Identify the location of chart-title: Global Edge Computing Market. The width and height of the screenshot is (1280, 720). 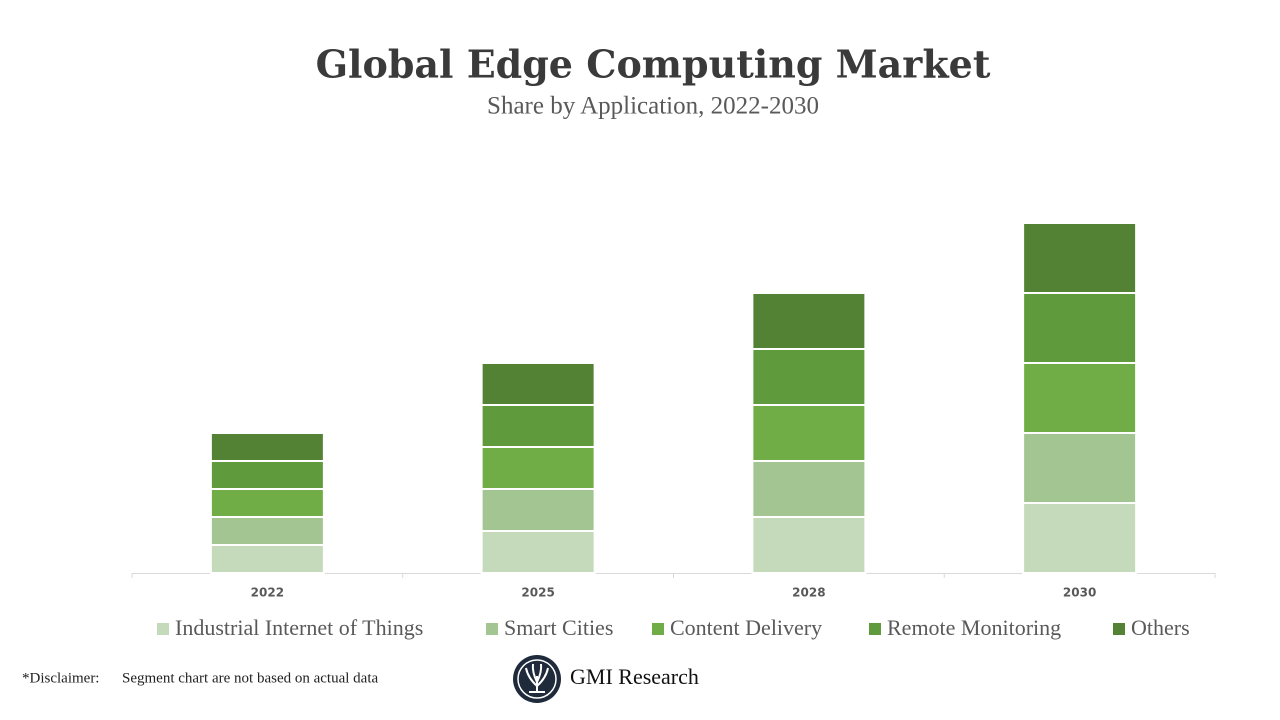
(653, 64).